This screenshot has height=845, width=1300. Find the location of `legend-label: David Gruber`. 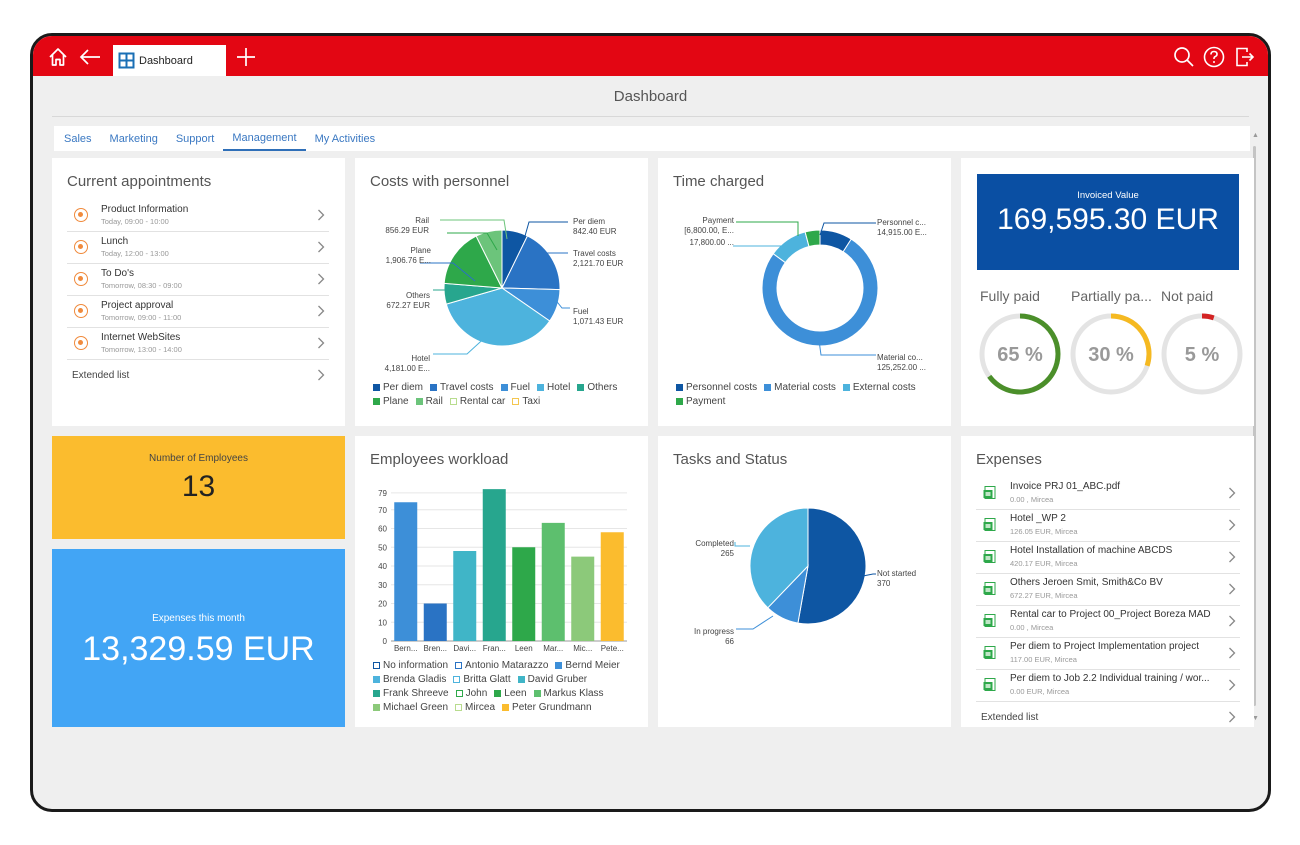

legend-label: David Gruber is located at coordinates (557, 679).